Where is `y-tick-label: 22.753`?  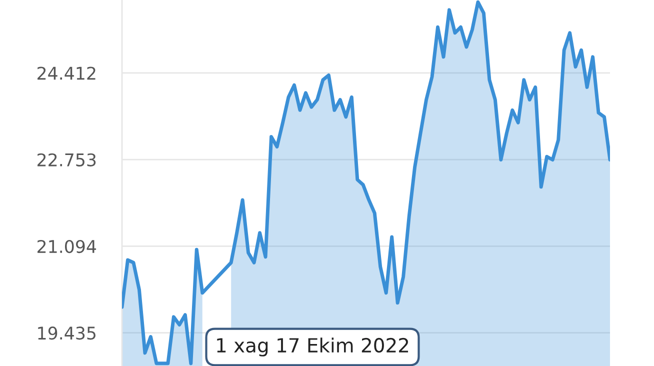
y-tick-label: 22.753 is located at coordinates (67, 159).